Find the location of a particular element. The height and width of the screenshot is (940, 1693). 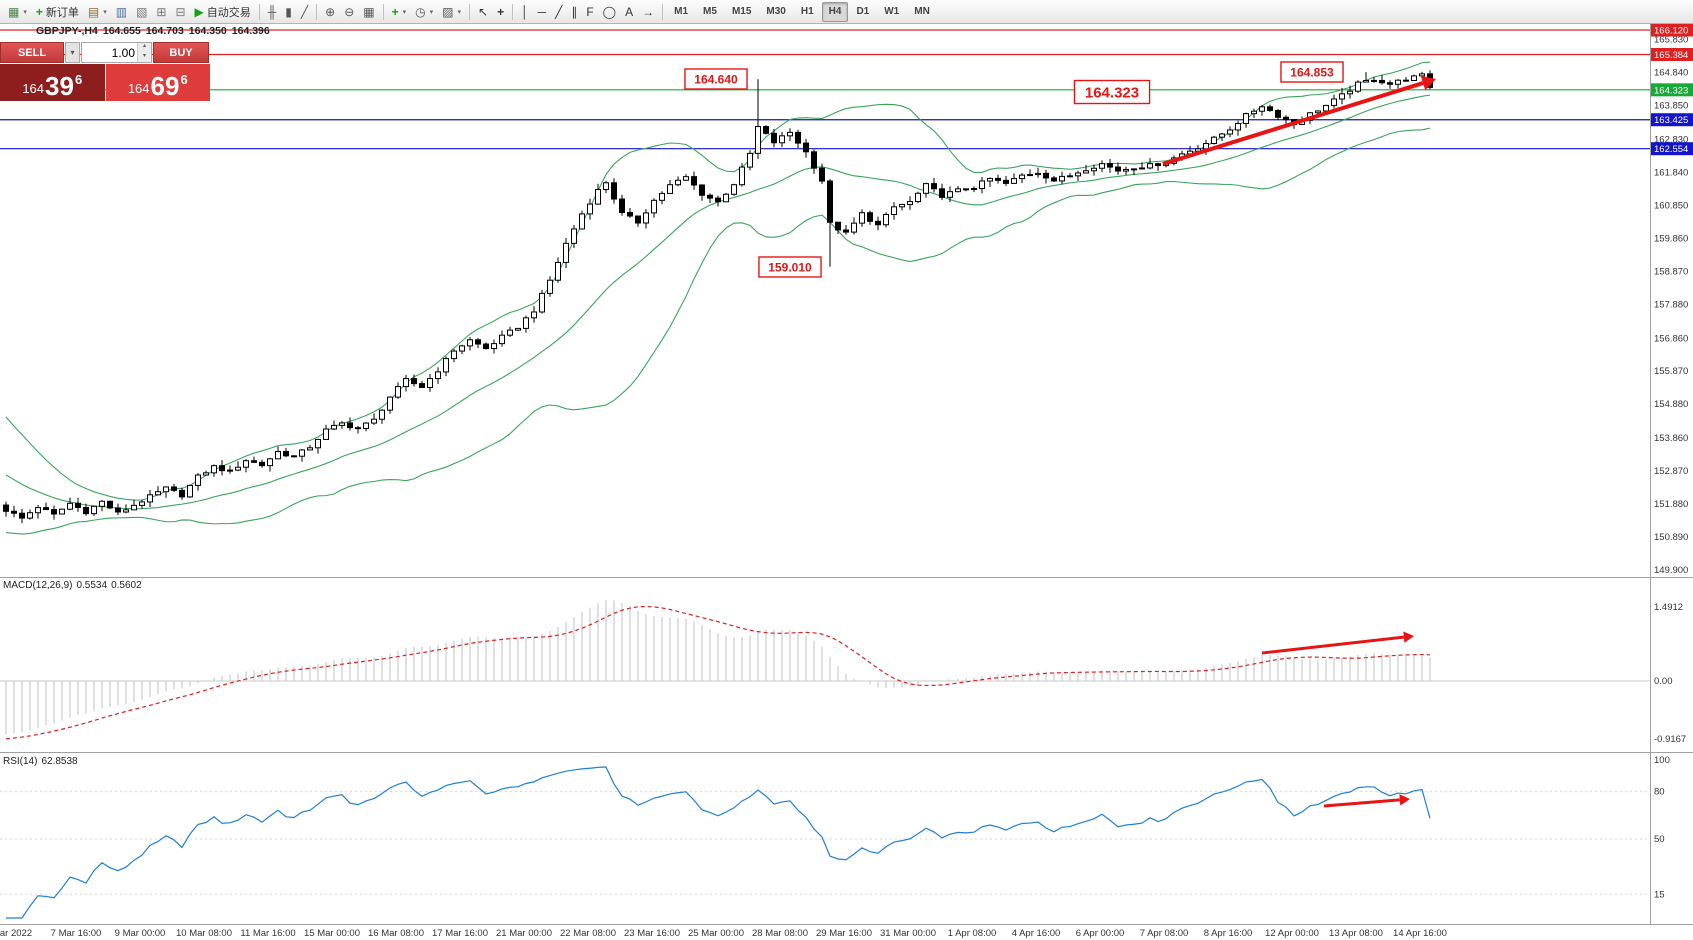

price-label-164853: 164.853 is located at coordinates (1312, 72).